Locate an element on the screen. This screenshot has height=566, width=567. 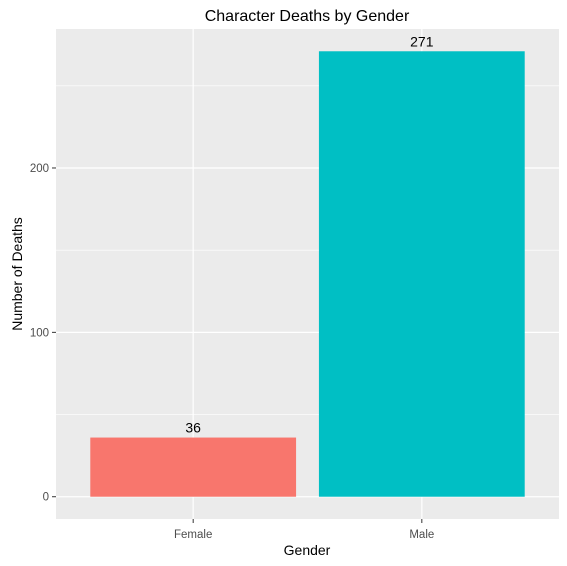
data-label-male: 271 is located at coordinates (422, 41).